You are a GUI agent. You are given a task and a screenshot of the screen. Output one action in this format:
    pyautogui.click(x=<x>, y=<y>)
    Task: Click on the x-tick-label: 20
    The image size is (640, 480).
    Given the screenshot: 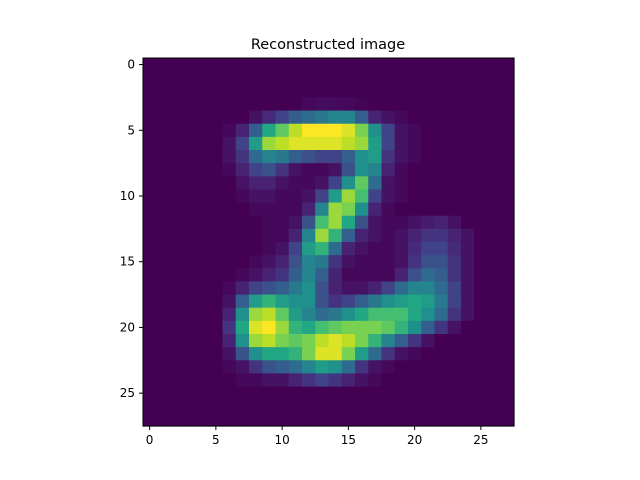 What is the action you would take?
    pyautogui.click(x=414, y=440)
    